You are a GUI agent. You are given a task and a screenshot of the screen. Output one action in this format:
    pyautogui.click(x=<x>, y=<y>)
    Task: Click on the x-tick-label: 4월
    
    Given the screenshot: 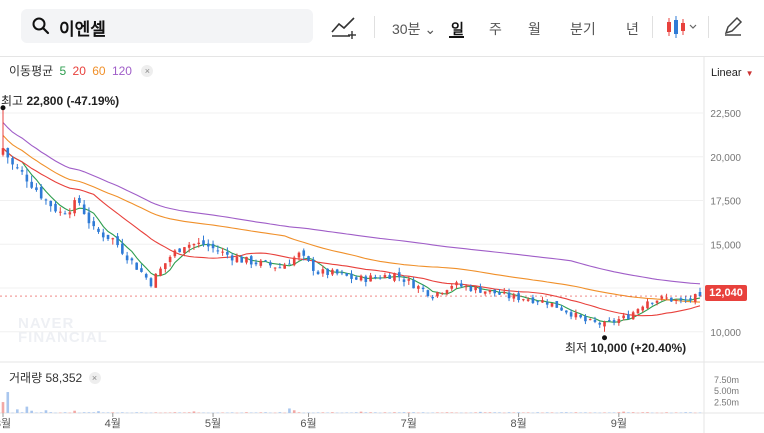 What is the action you would take?
    pyautogui.click(x=113, y=423)
    